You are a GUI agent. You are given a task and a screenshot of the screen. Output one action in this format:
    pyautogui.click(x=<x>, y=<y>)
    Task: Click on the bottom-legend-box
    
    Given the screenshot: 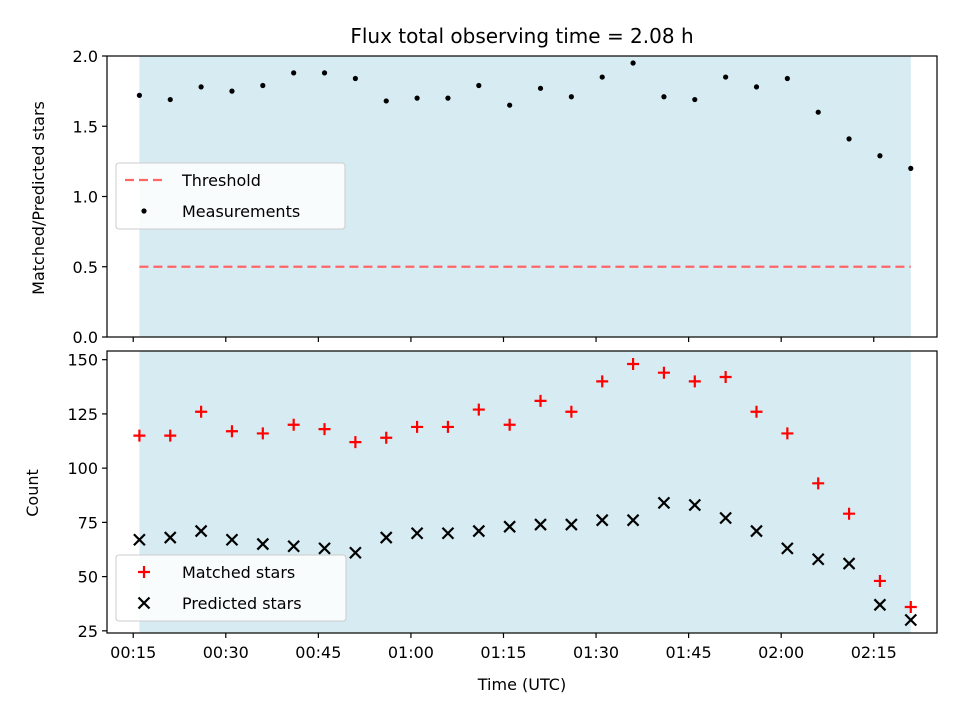 What is the action you would take?
    pyautogui.click(x=231, y=588)
    